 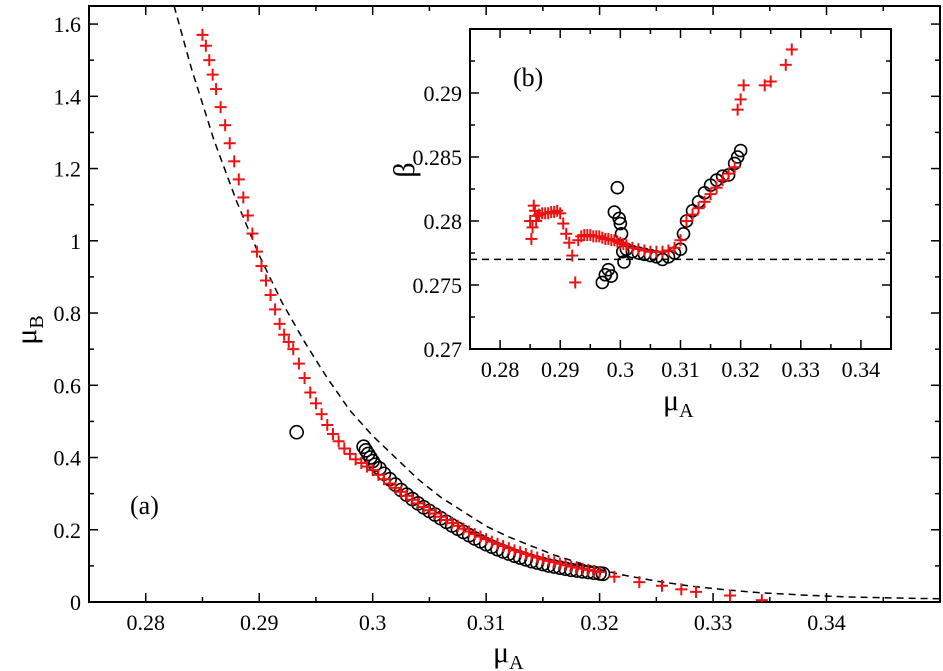 What do you see at coordinates (438, 157) in the screenshot?
I see `y-tick-label: 0.285` at bounding box center [438, 157].